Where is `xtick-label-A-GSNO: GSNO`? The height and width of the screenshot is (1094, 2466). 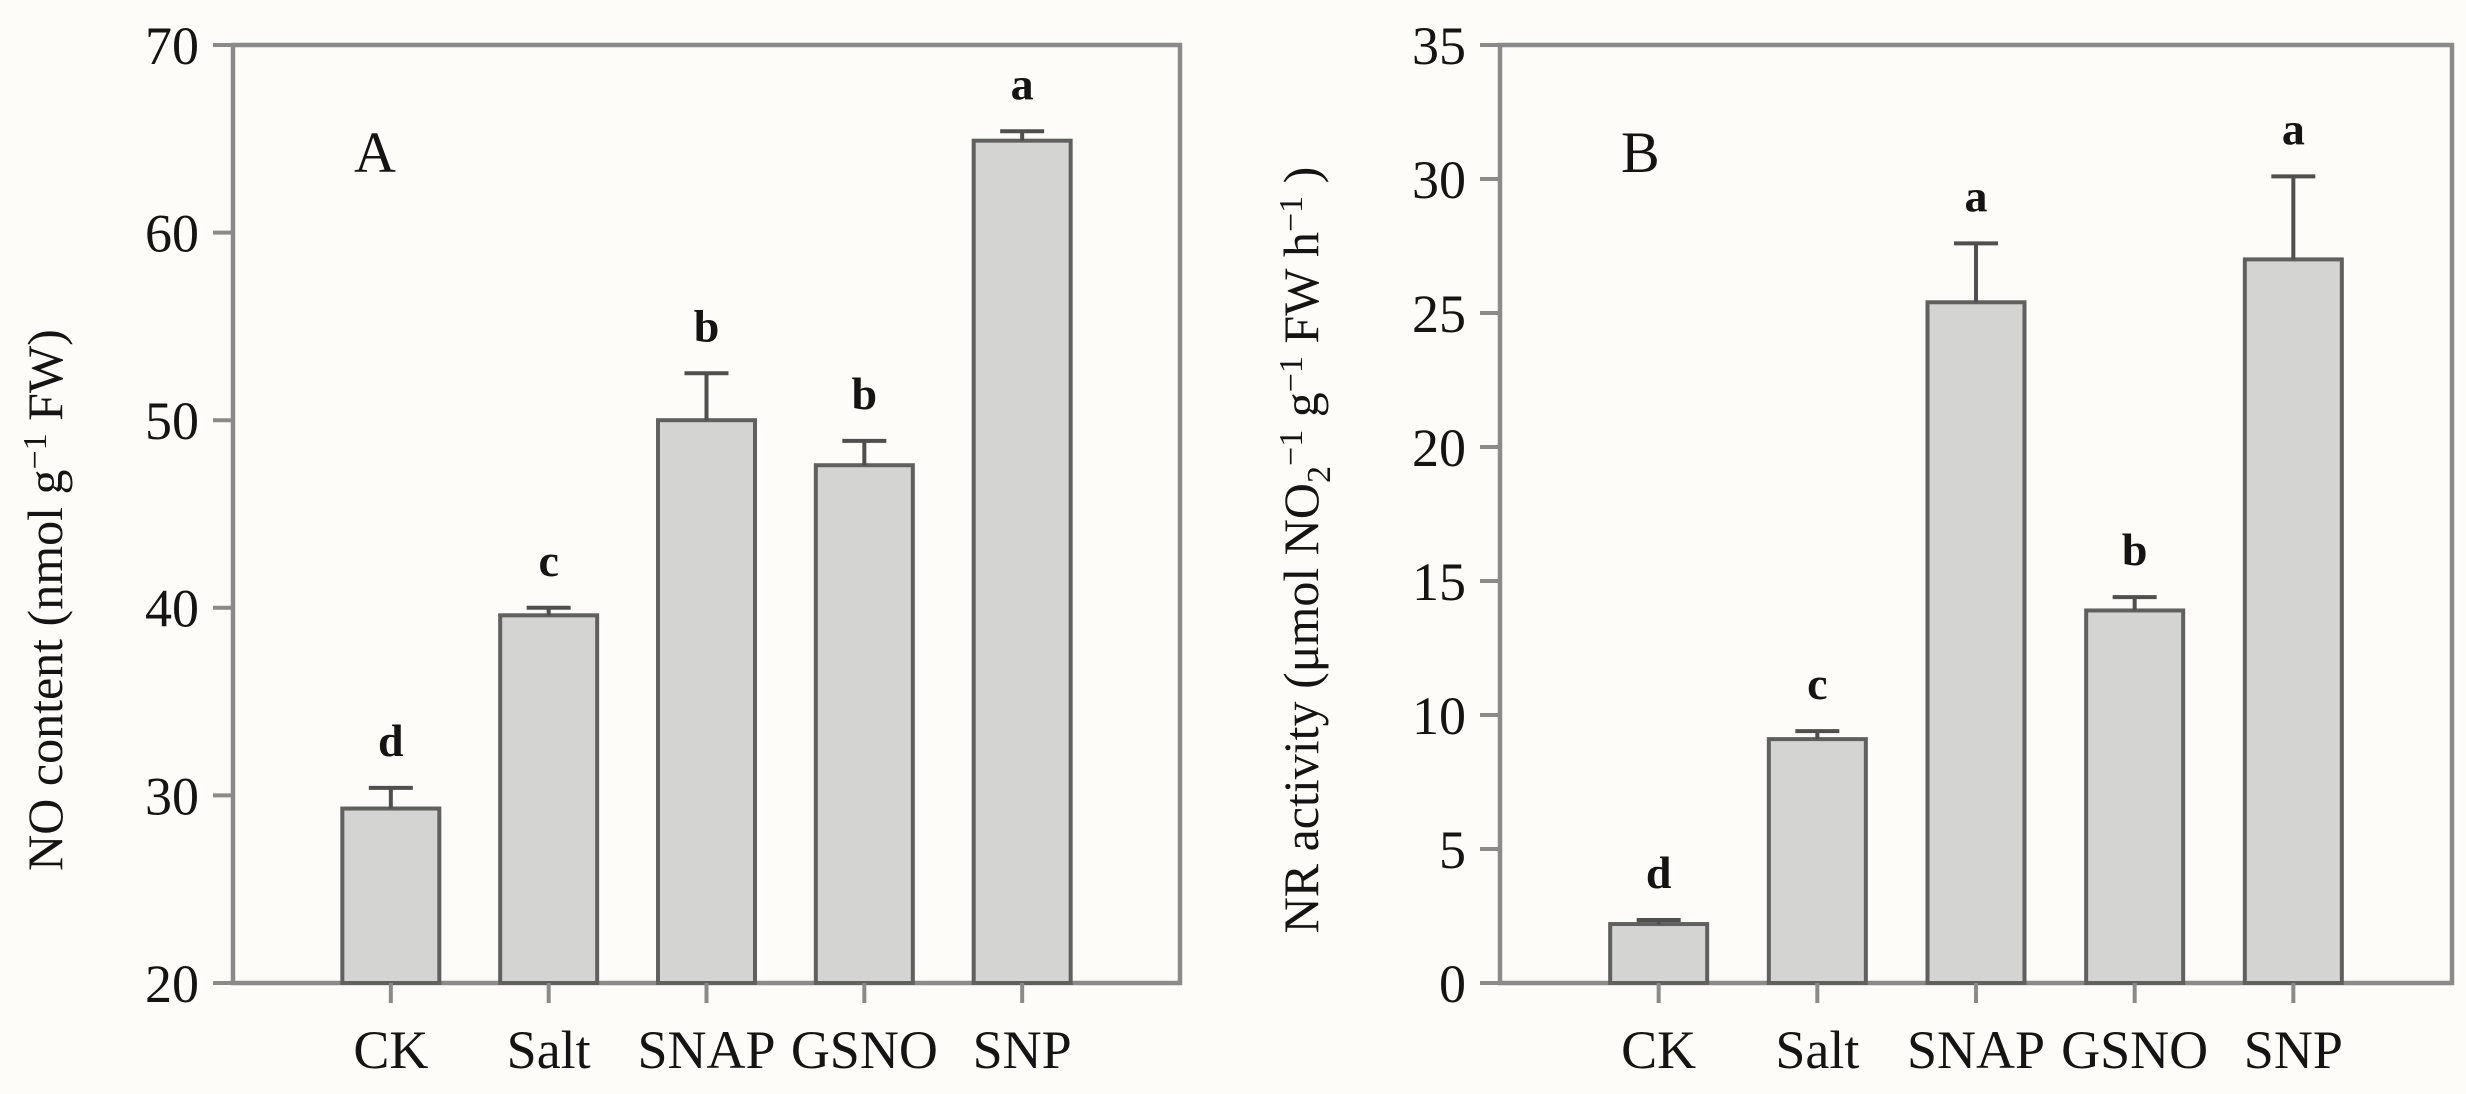
xtick-label-A-GSNO: GSNO is located at coordinates (864, 1050).